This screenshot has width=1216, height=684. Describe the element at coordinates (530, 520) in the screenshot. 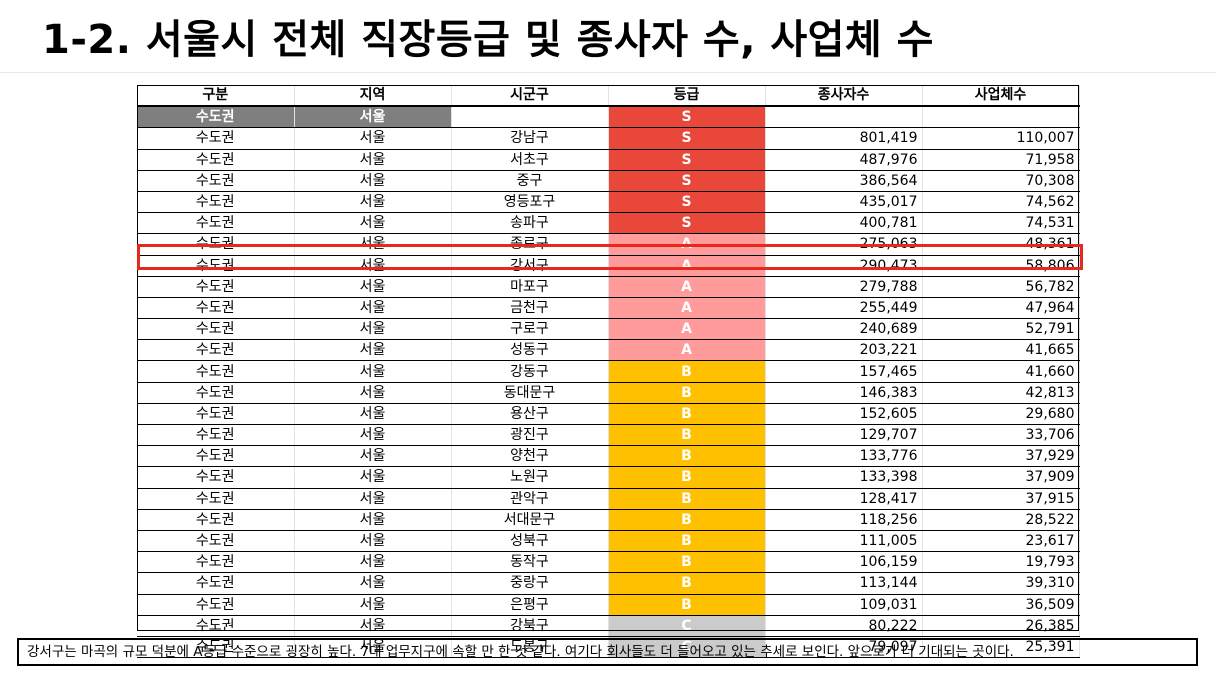

I see `cell-district: 서대문구` at that location.